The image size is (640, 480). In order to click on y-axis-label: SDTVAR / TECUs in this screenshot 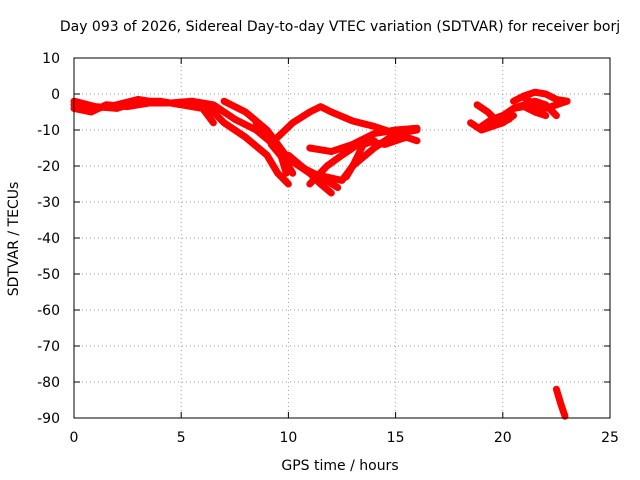, I will do `click(14, 239)`.